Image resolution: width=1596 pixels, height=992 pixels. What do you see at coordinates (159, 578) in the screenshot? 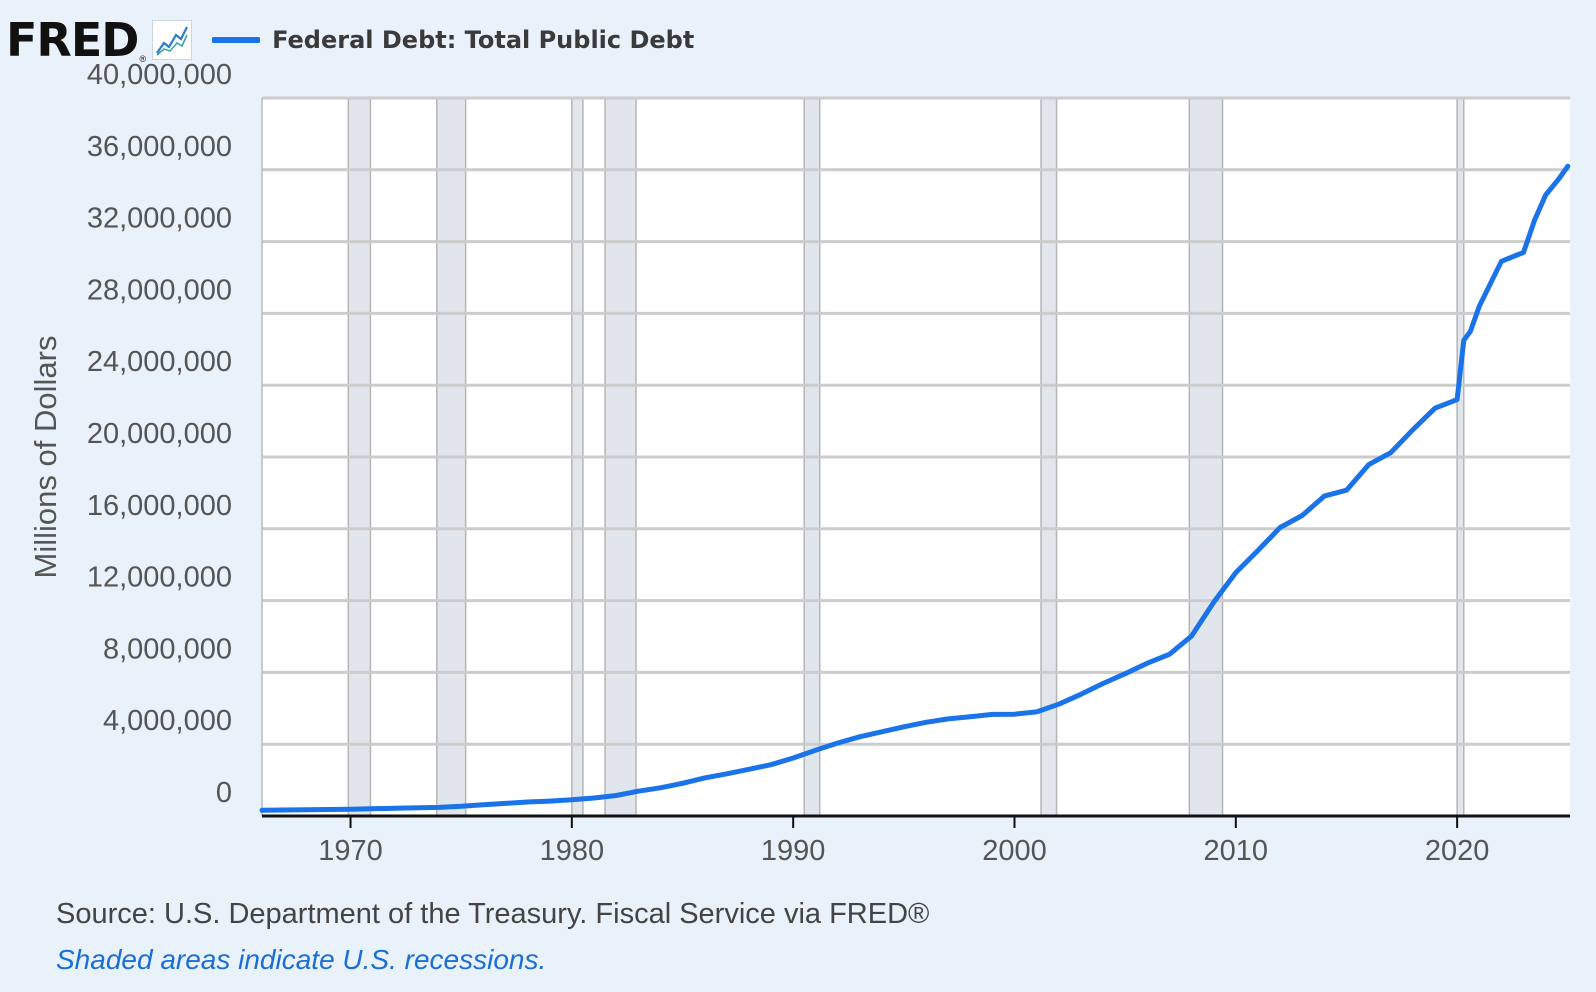
I see `y-tick-label: 12,000,000` at bounding box center [159, 578].